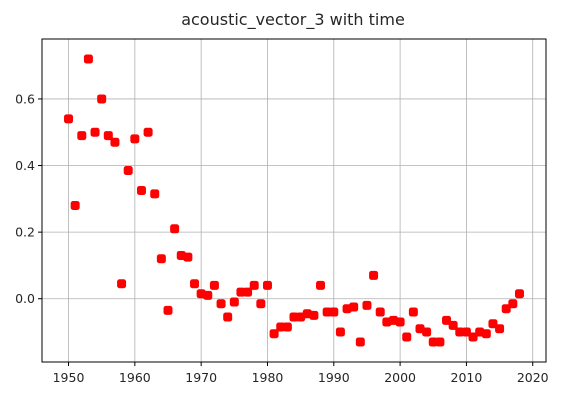 This screenshot has height=405, width=571. Describe the element at coordinates (400, 377) in the screenshot. I see `x-tick-label: 2000` at that location.